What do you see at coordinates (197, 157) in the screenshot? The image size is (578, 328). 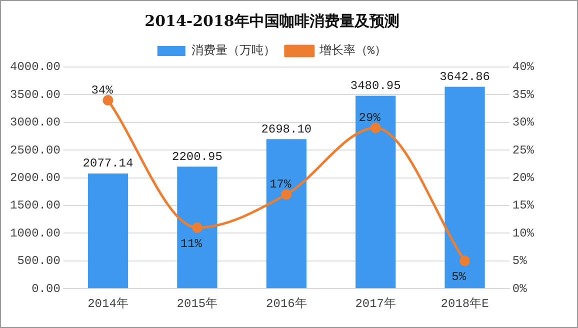 I see `data-label: 2200.95` at bounding box center [197, 157].